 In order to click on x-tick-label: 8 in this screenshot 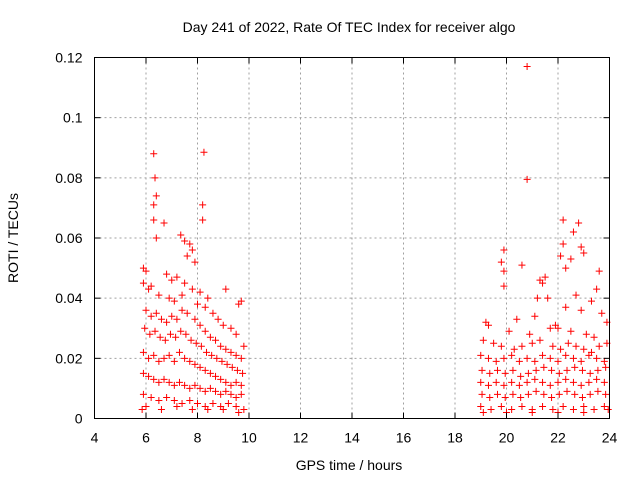, I will do `click(198, 438)`.